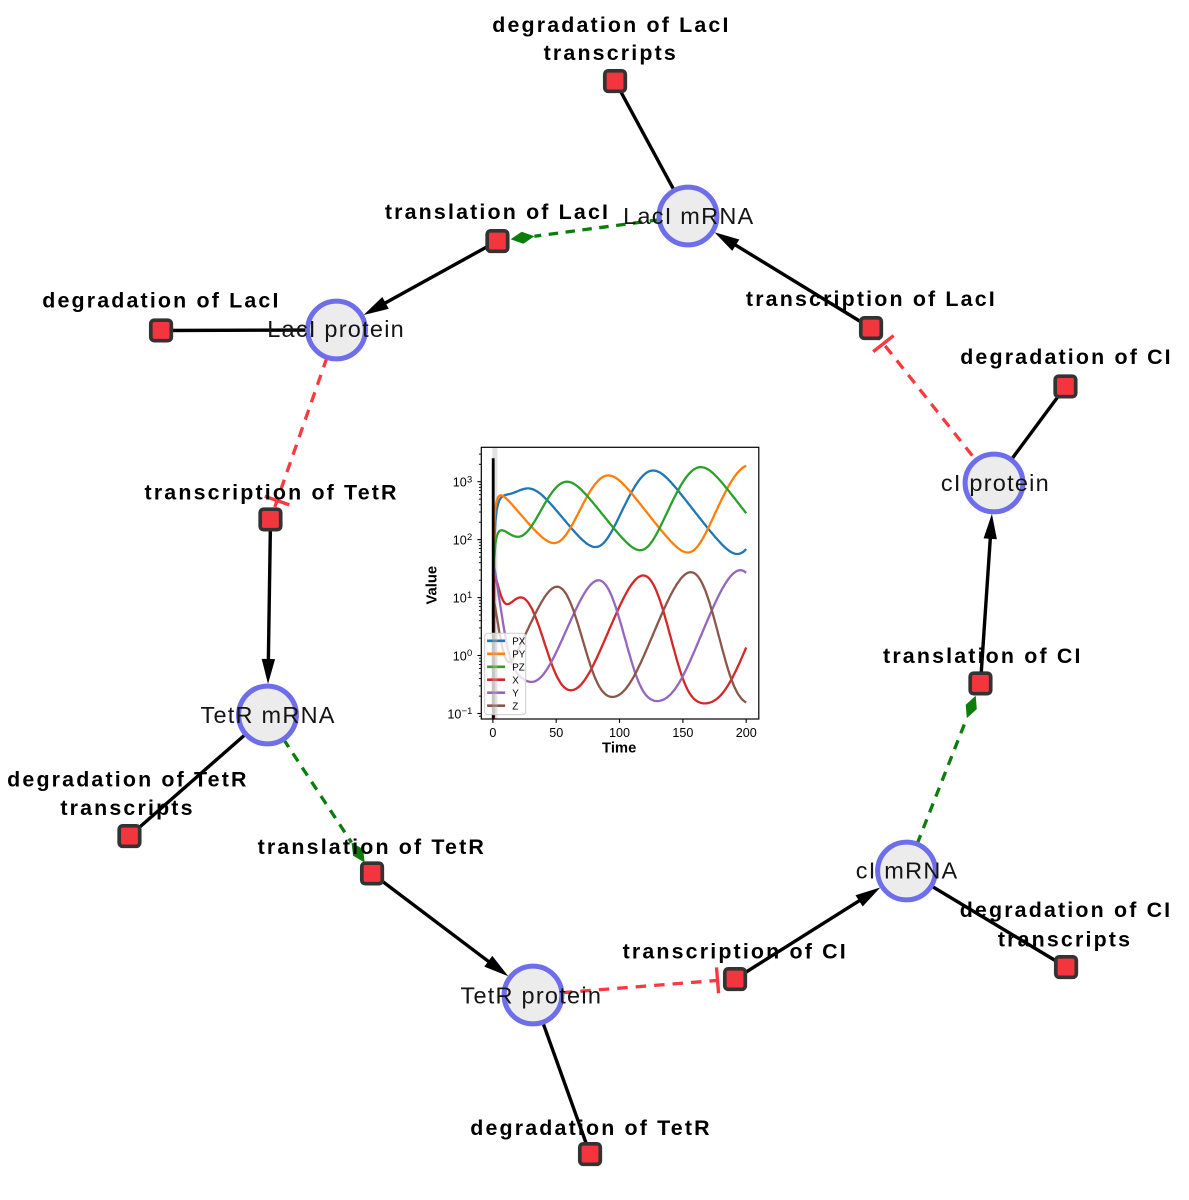 The height and width of the screenshot is (1200, 1189). What do you see at coordinates (519, 641) in the screenshot?
I see `svg-text: PX` at bounding box center [519, 641].